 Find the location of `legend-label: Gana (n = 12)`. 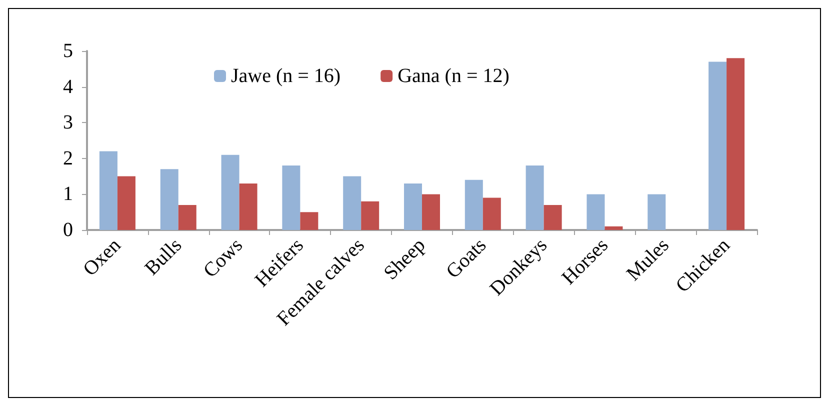

legend-label: Gana (n = 12) is located at coordinates (454, 76).